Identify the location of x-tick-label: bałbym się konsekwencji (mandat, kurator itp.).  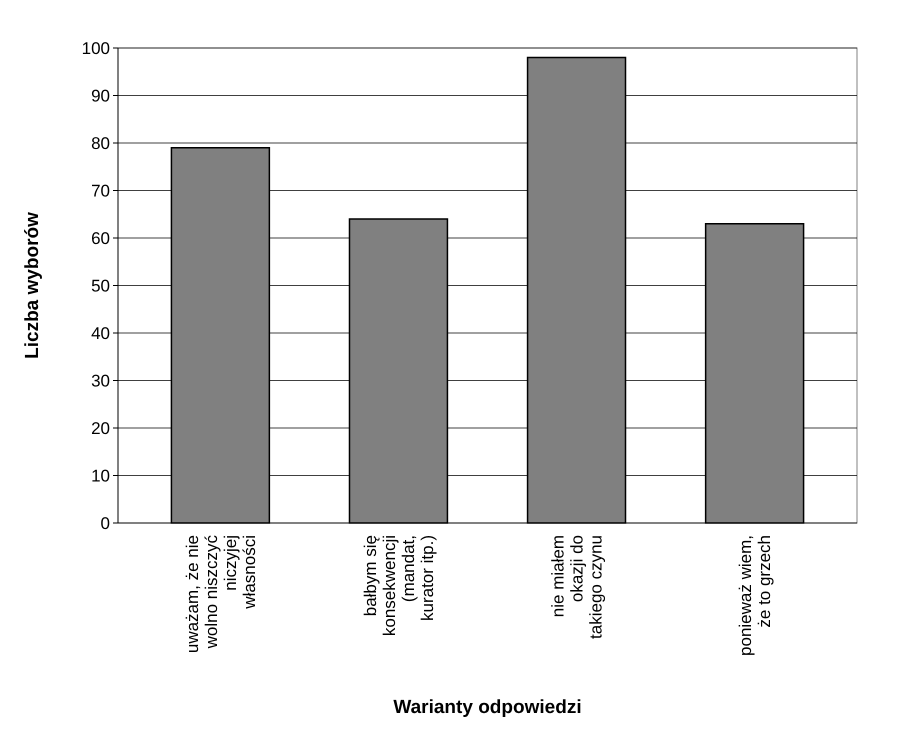
(398, 585).